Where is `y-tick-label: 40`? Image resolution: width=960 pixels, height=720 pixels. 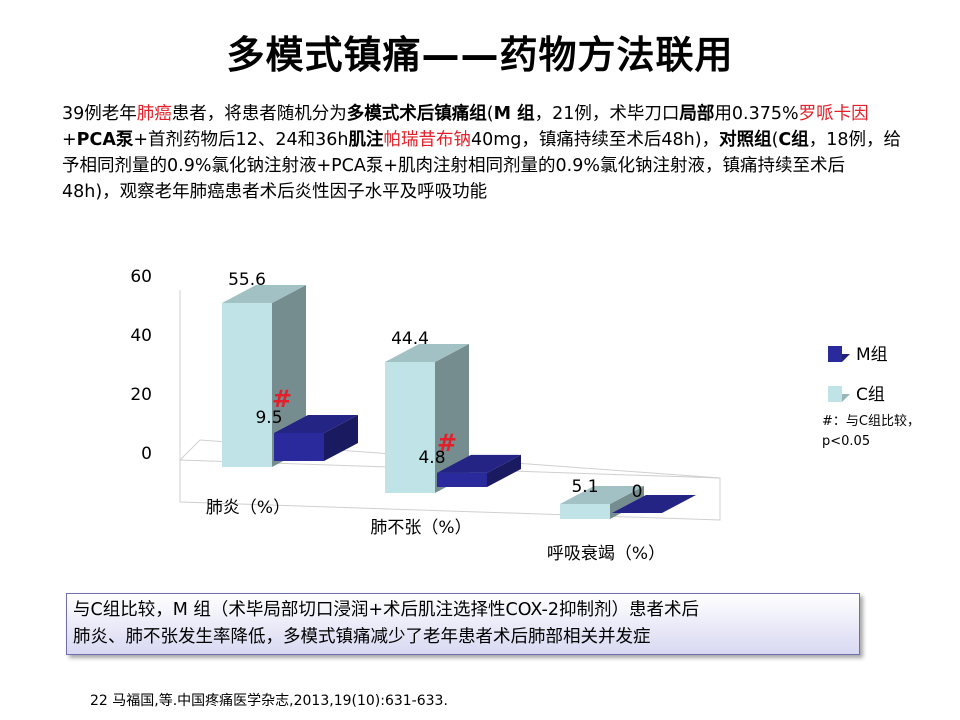 y-tick-label: 40 is located at coordinates (141, 336).